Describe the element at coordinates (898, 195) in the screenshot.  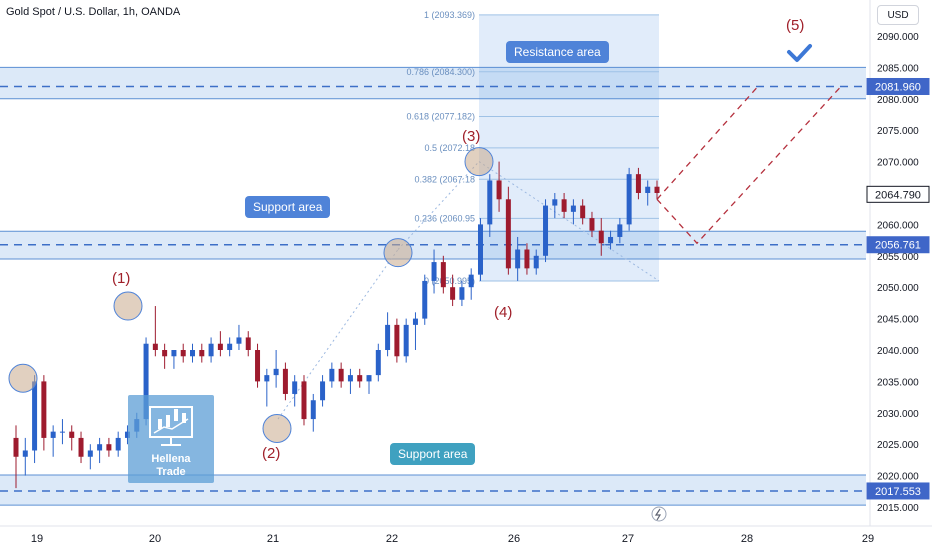
I see `price-tag-label: 2064.790` at that location.